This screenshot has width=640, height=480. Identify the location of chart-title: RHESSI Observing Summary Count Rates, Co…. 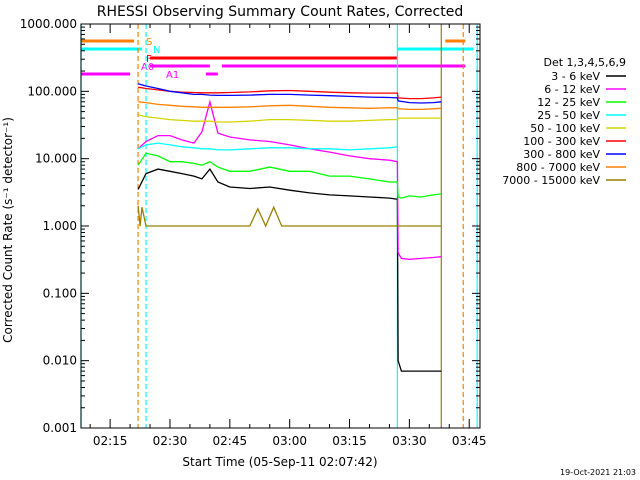
(280, 12).